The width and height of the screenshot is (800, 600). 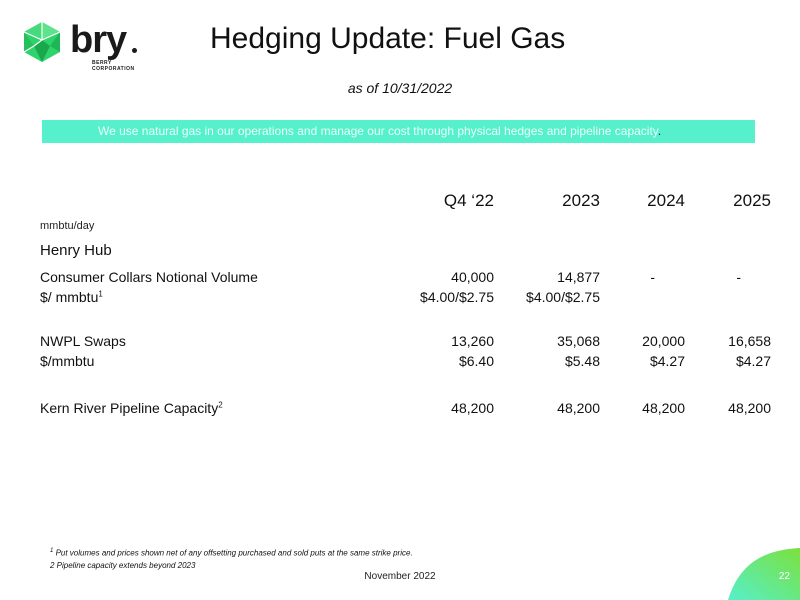 I want to click on column-header-2025: 2025, so click(x=752, y=200).